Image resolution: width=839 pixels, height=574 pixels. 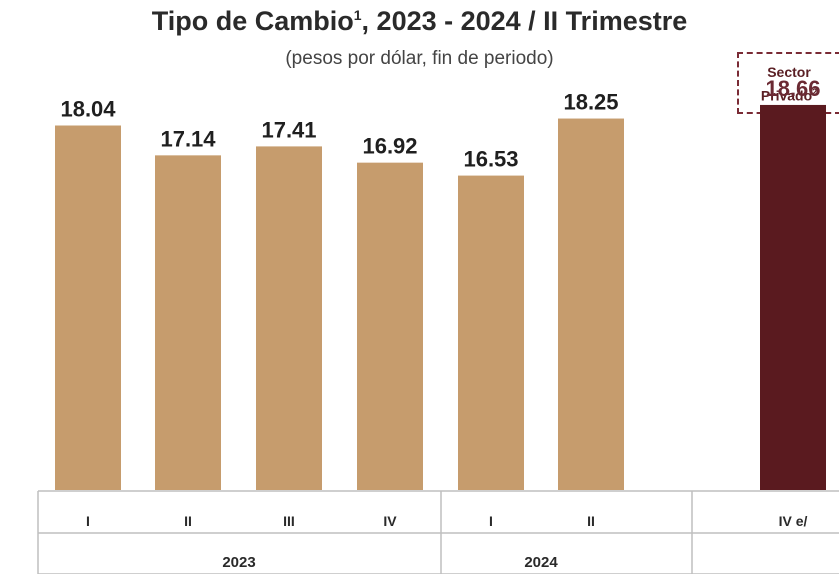 I want to click on bar-value-label: 18.66, so click(x=792, y=88).